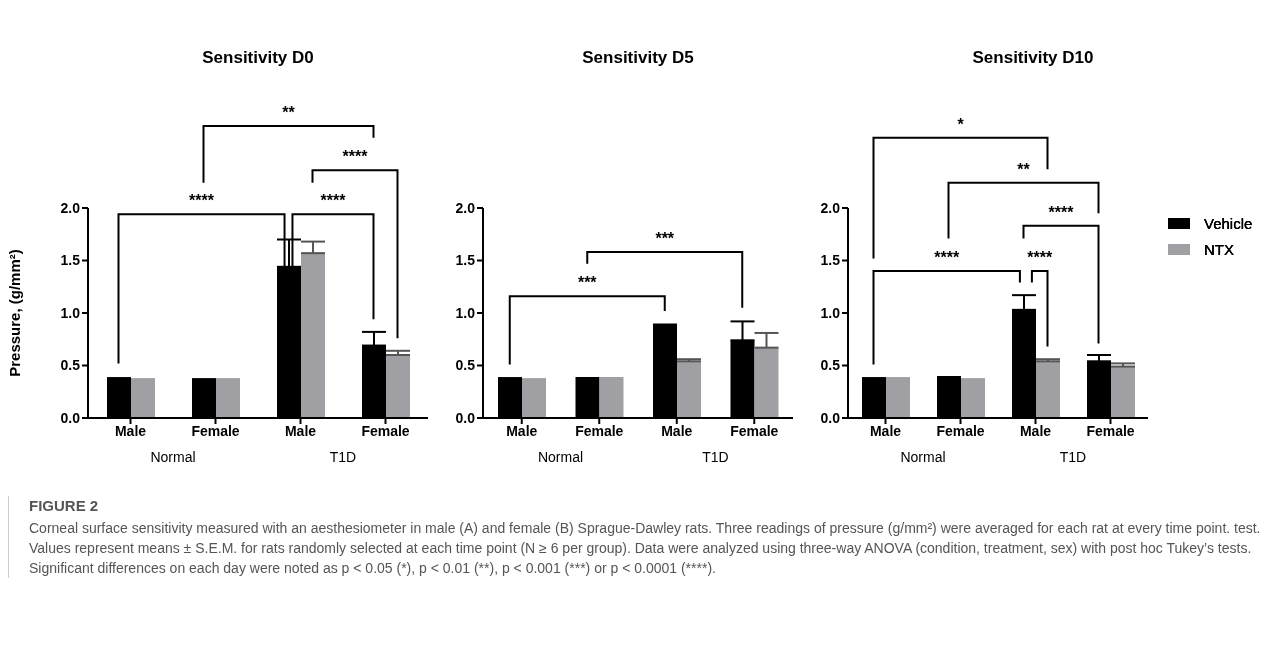 This screenshot has width=1279, height=653. I want to click on chart-title: Sensitivity D10, so click(1033, 58).